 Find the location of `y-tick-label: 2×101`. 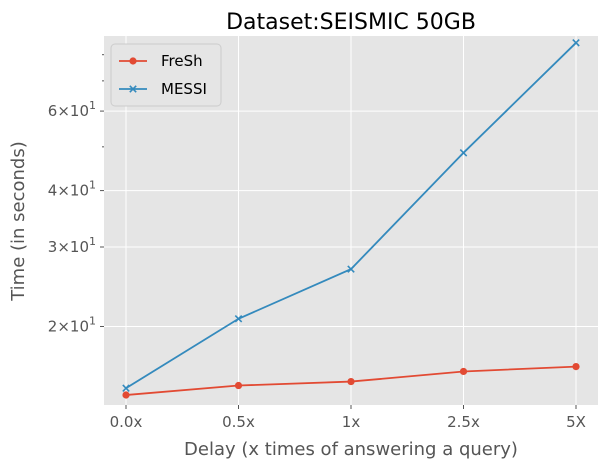

y-tick-label: 2×101 is located at coordinates (72, 324).